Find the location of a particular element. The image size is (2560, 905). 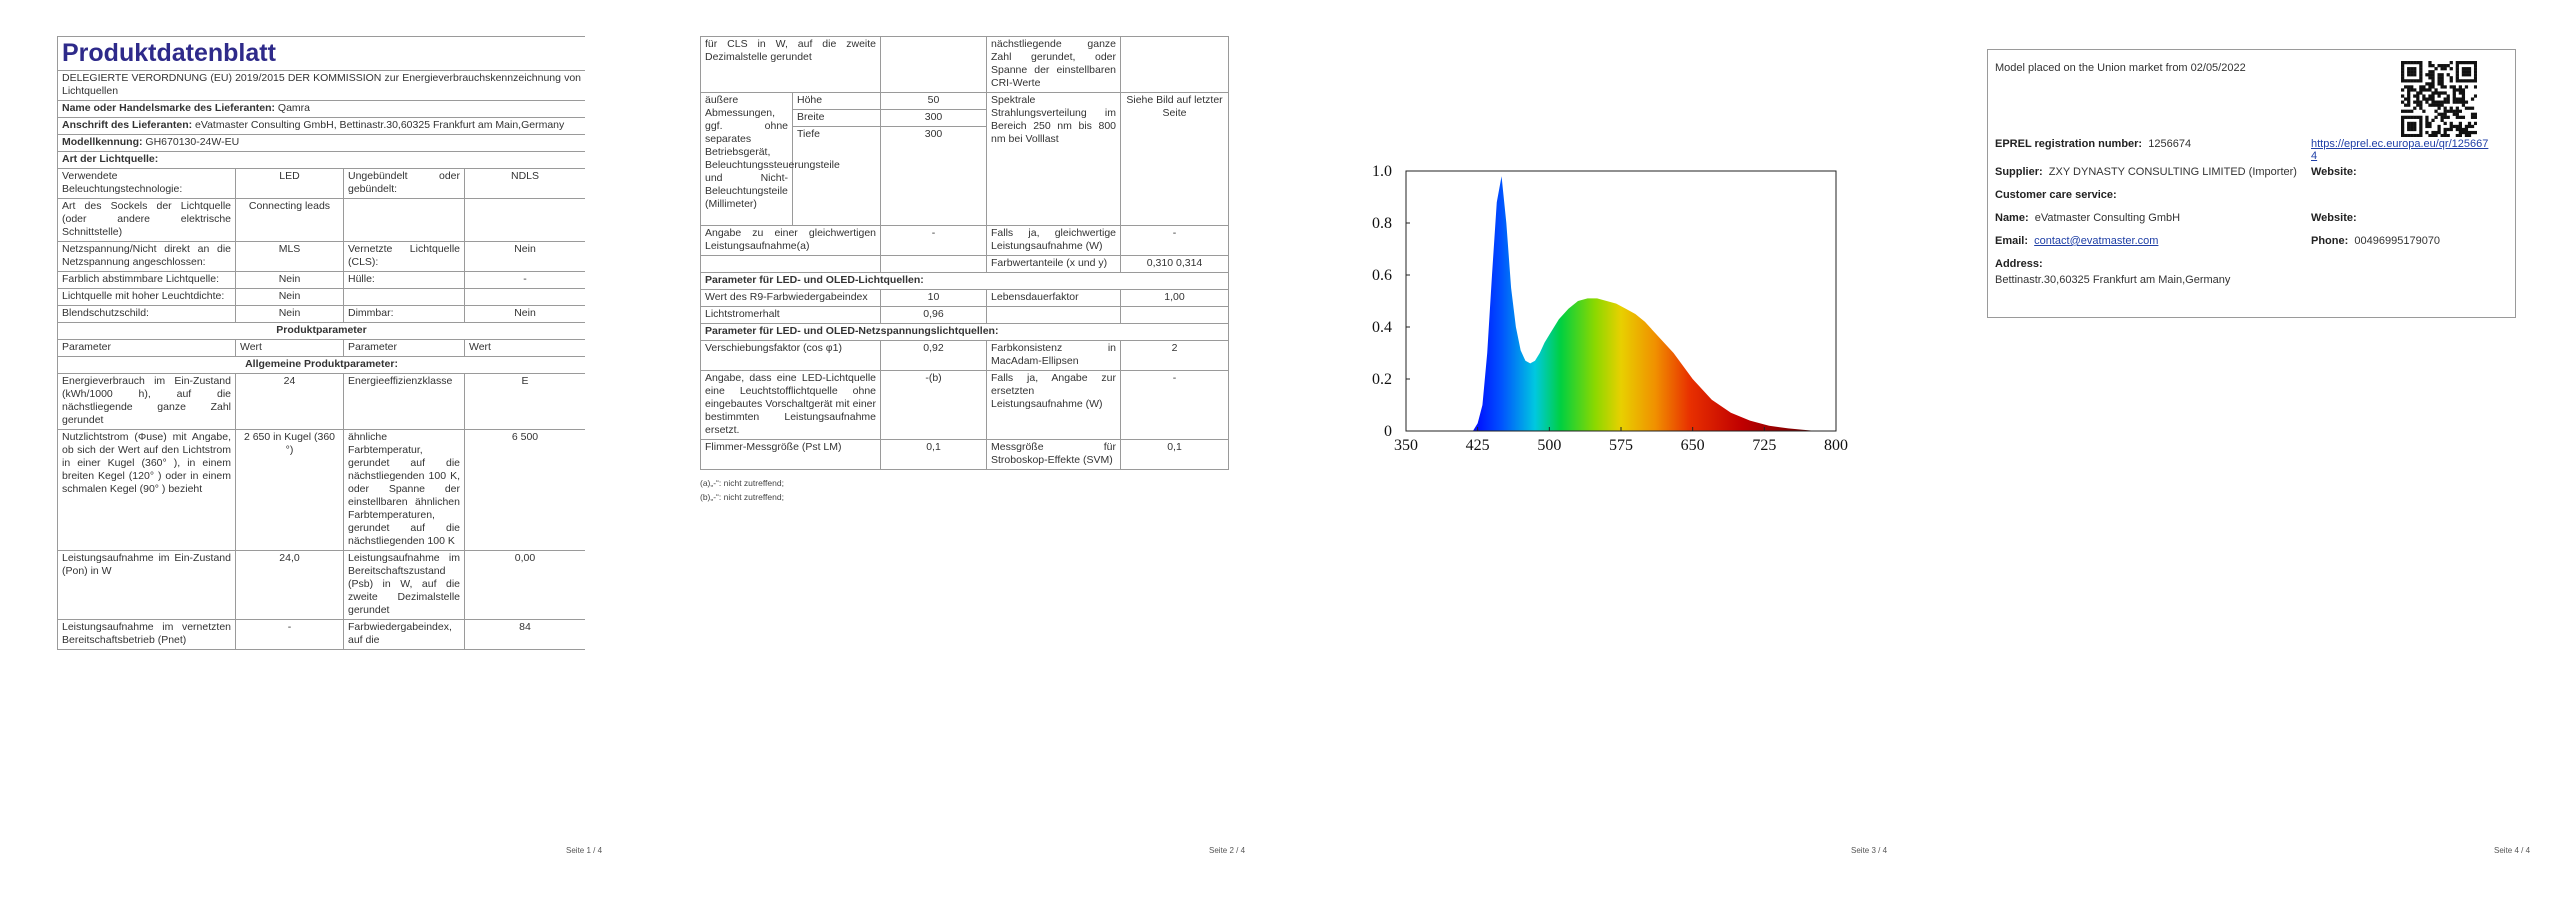

value: 00496995179070 is located at coordinates (2397, 241).